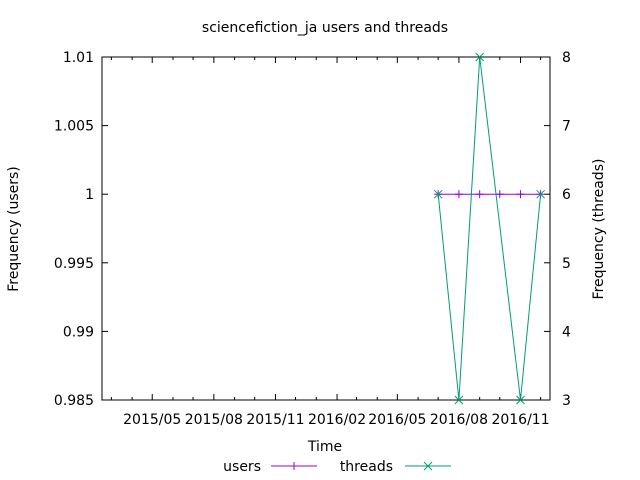 The width and height of the screenshot is (640, 480). I want to click on y-right-tick-label: 7, so click(566, 127).